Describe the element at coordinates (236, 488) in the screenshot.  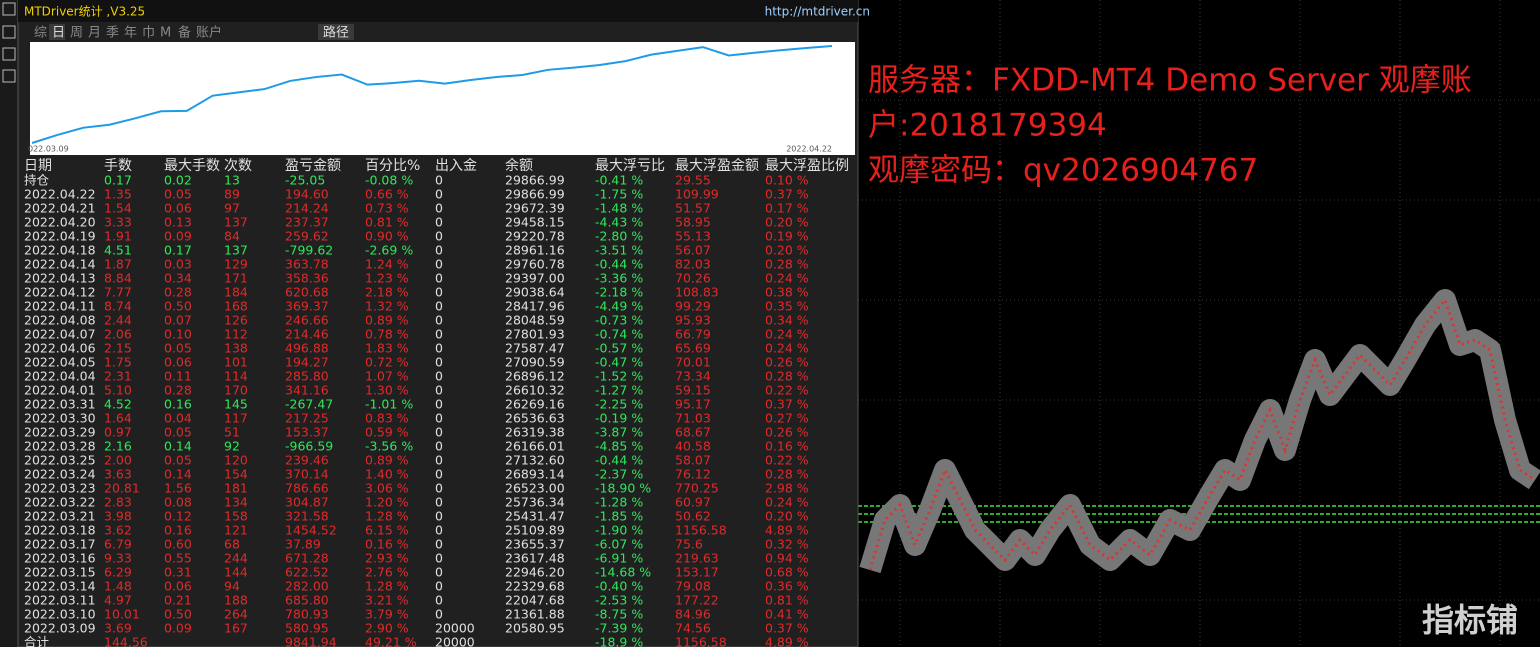
I see `table-cell: 181` at that location.